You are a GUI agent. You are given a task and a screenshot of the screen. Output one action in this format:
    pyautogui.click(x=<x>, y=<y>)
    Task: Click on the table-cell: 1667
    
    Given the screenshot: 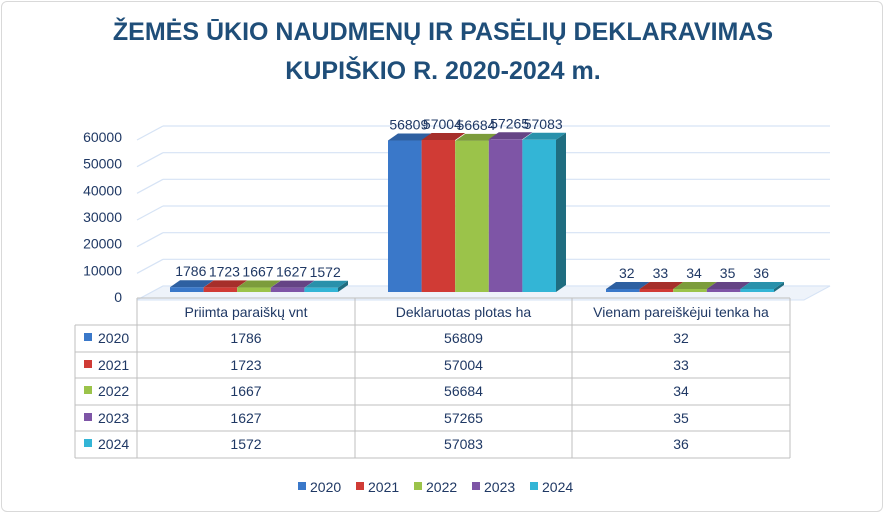 What is the action you would take?
    pyautogui.click(x=245, y=391)
    